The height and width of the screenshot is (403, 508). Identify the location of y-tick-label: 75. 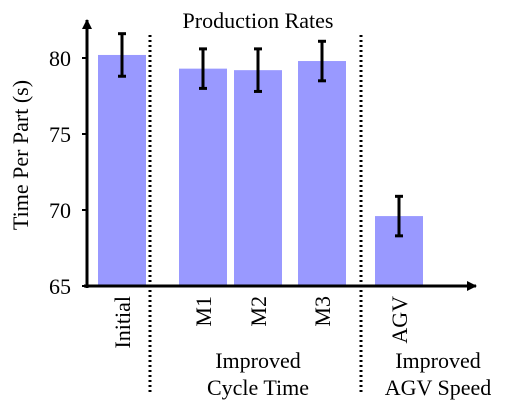
(60, 134).